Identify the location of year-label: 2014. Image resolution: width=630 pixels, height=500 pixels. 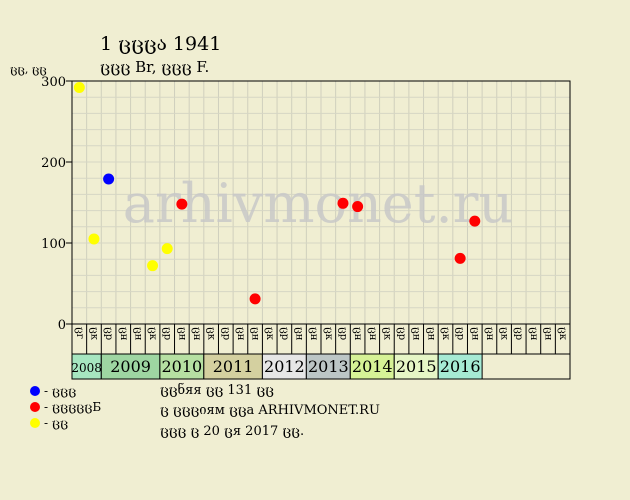
(372, 366).